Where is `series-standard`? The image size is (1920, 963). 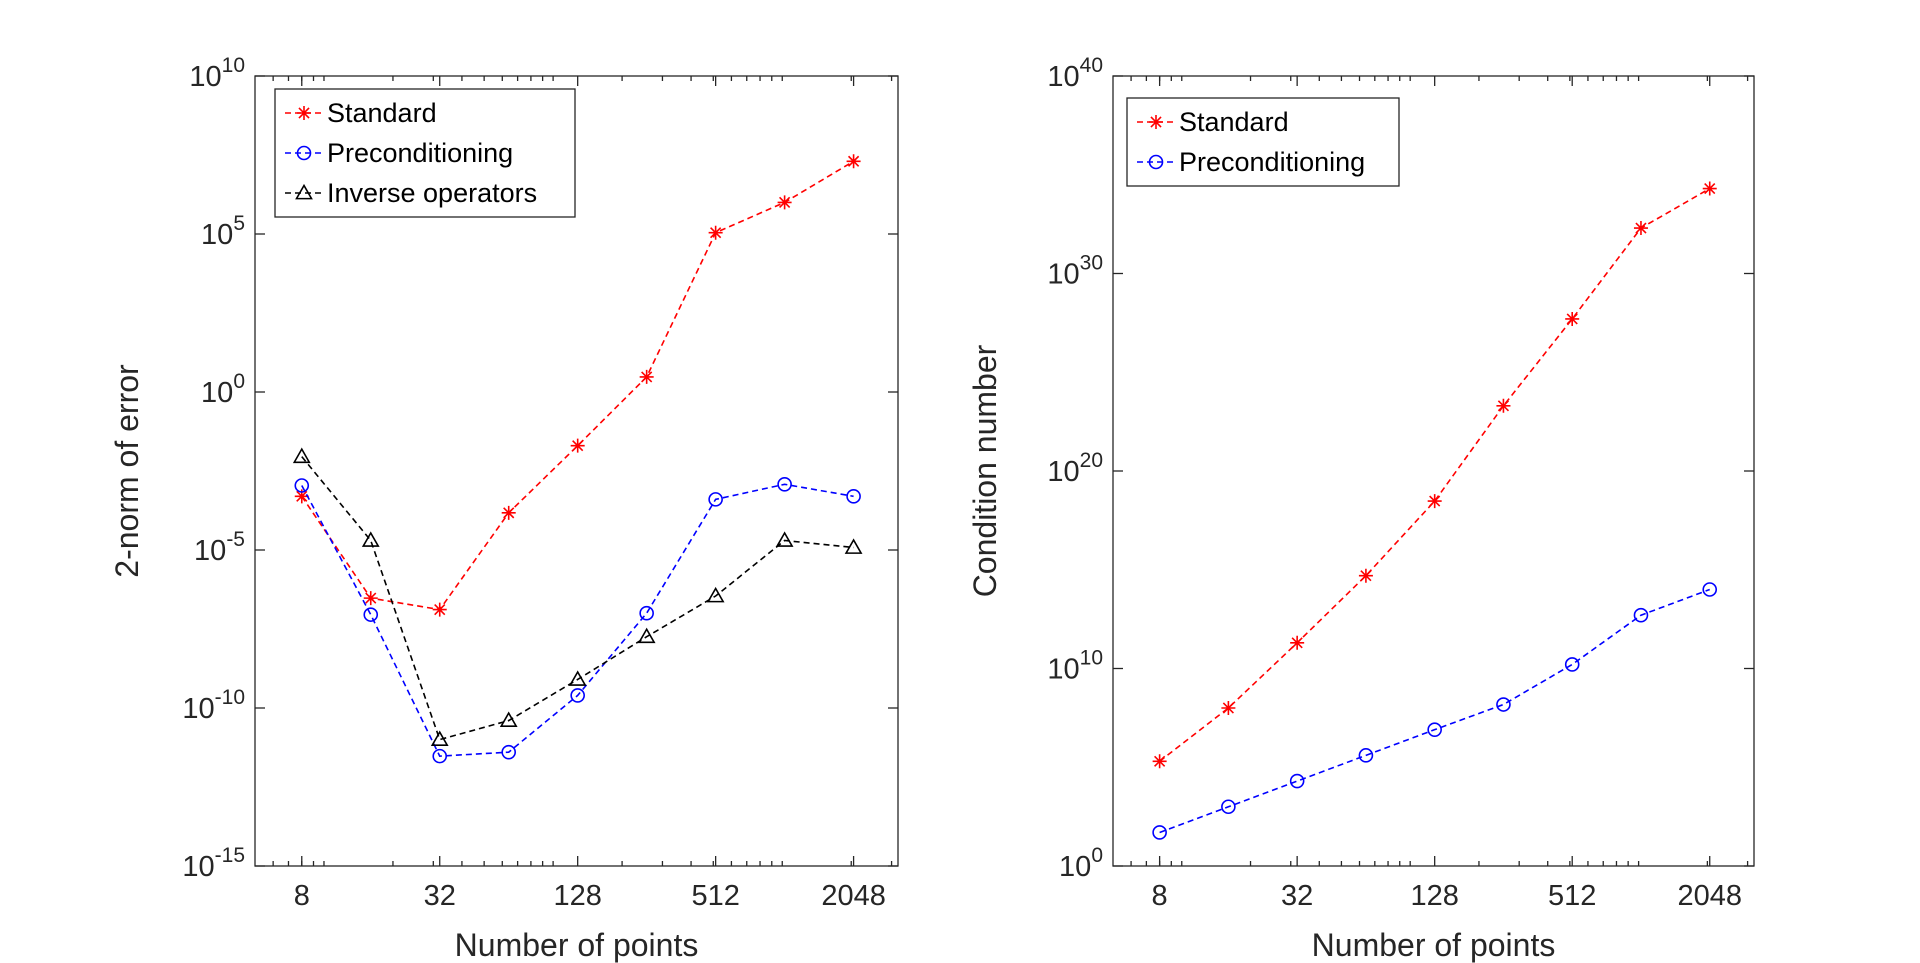 series-standard is located at coordinates (577, 385).